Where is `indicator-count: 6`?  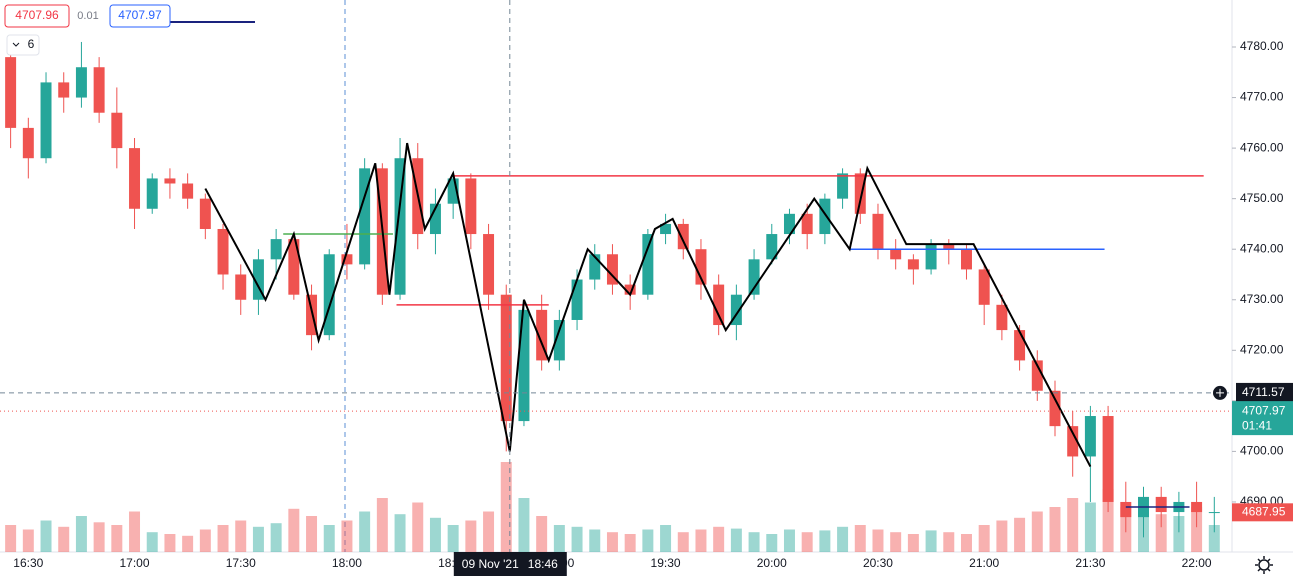
indicator-count: 6 is located at coordinates (31, 44).